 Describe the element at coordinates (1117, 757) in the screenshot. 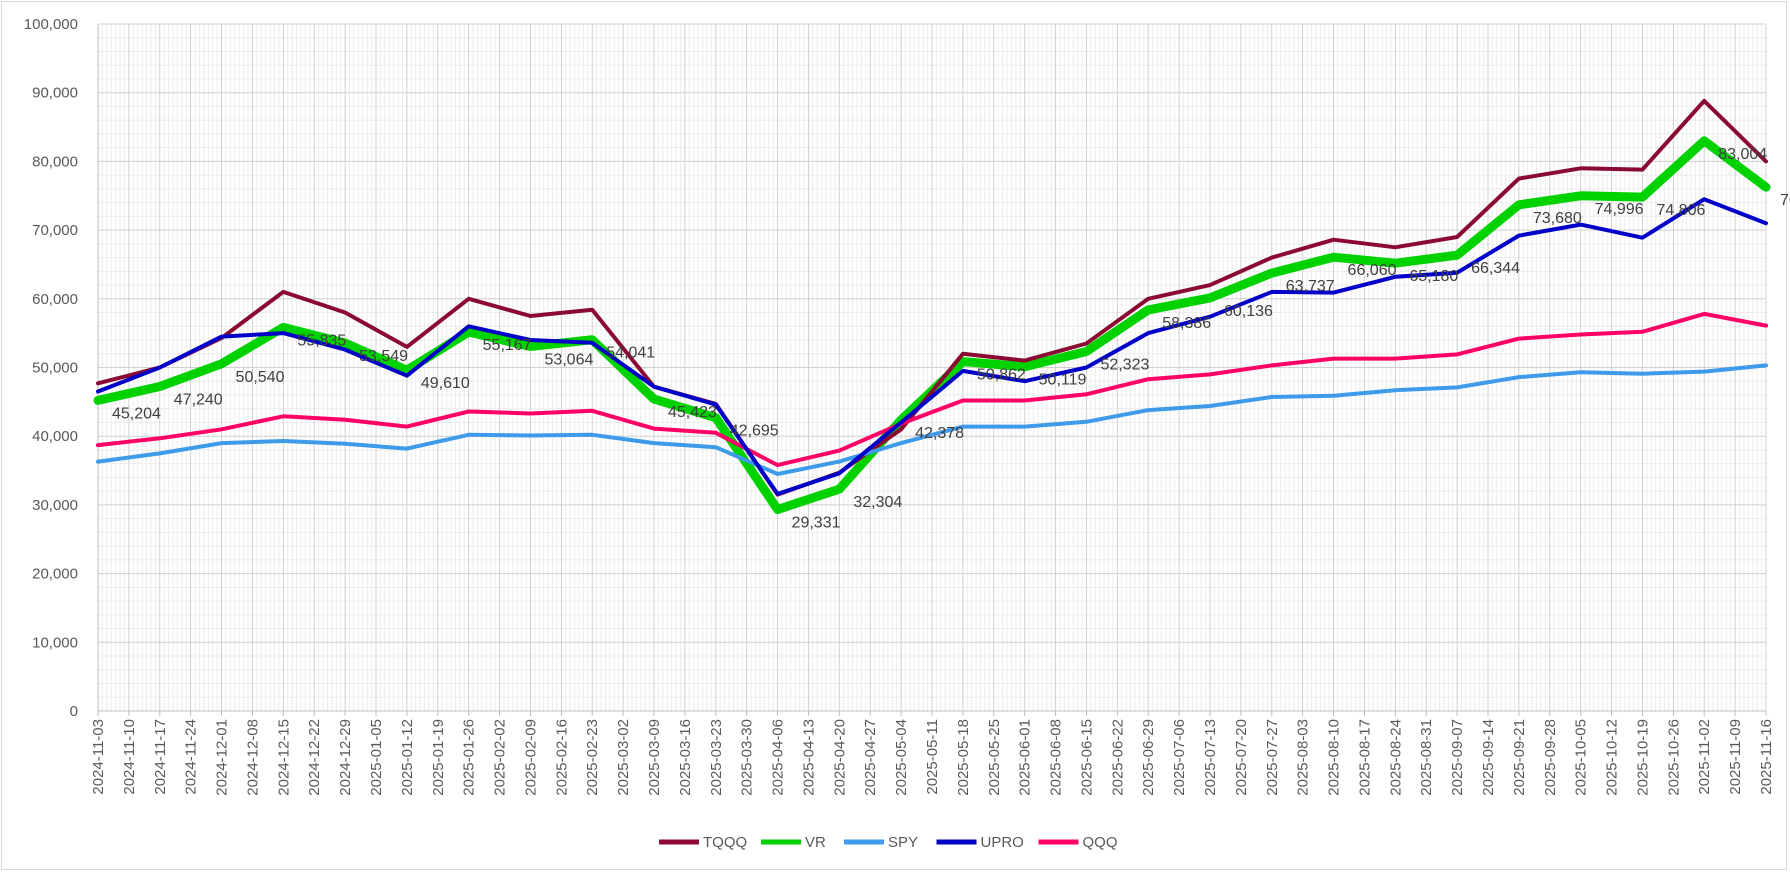

I see `x-tick-label: 2025-06-22` at that location.